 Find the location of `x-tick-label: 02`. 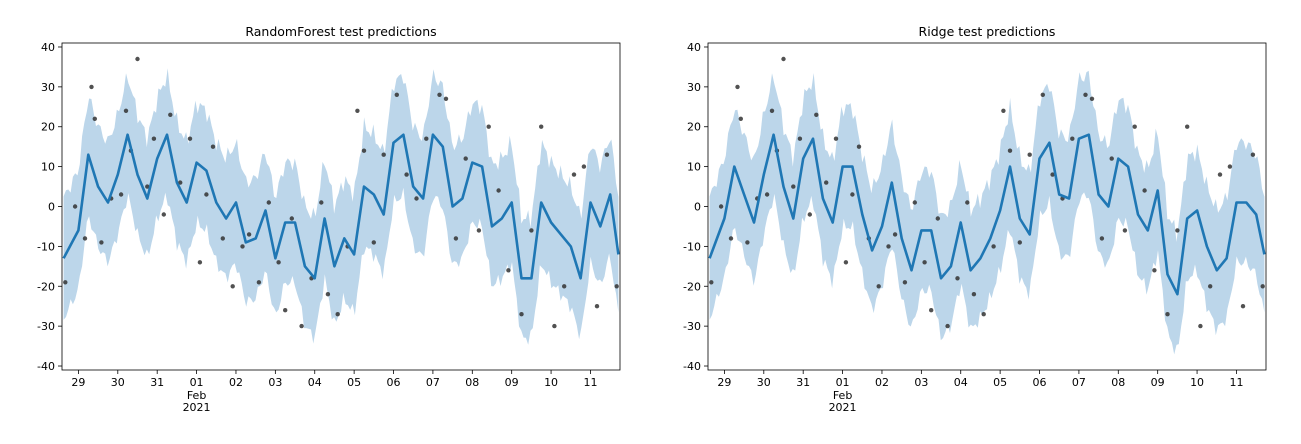

x-tick-label: 02 is located at coordinates (882, 382).